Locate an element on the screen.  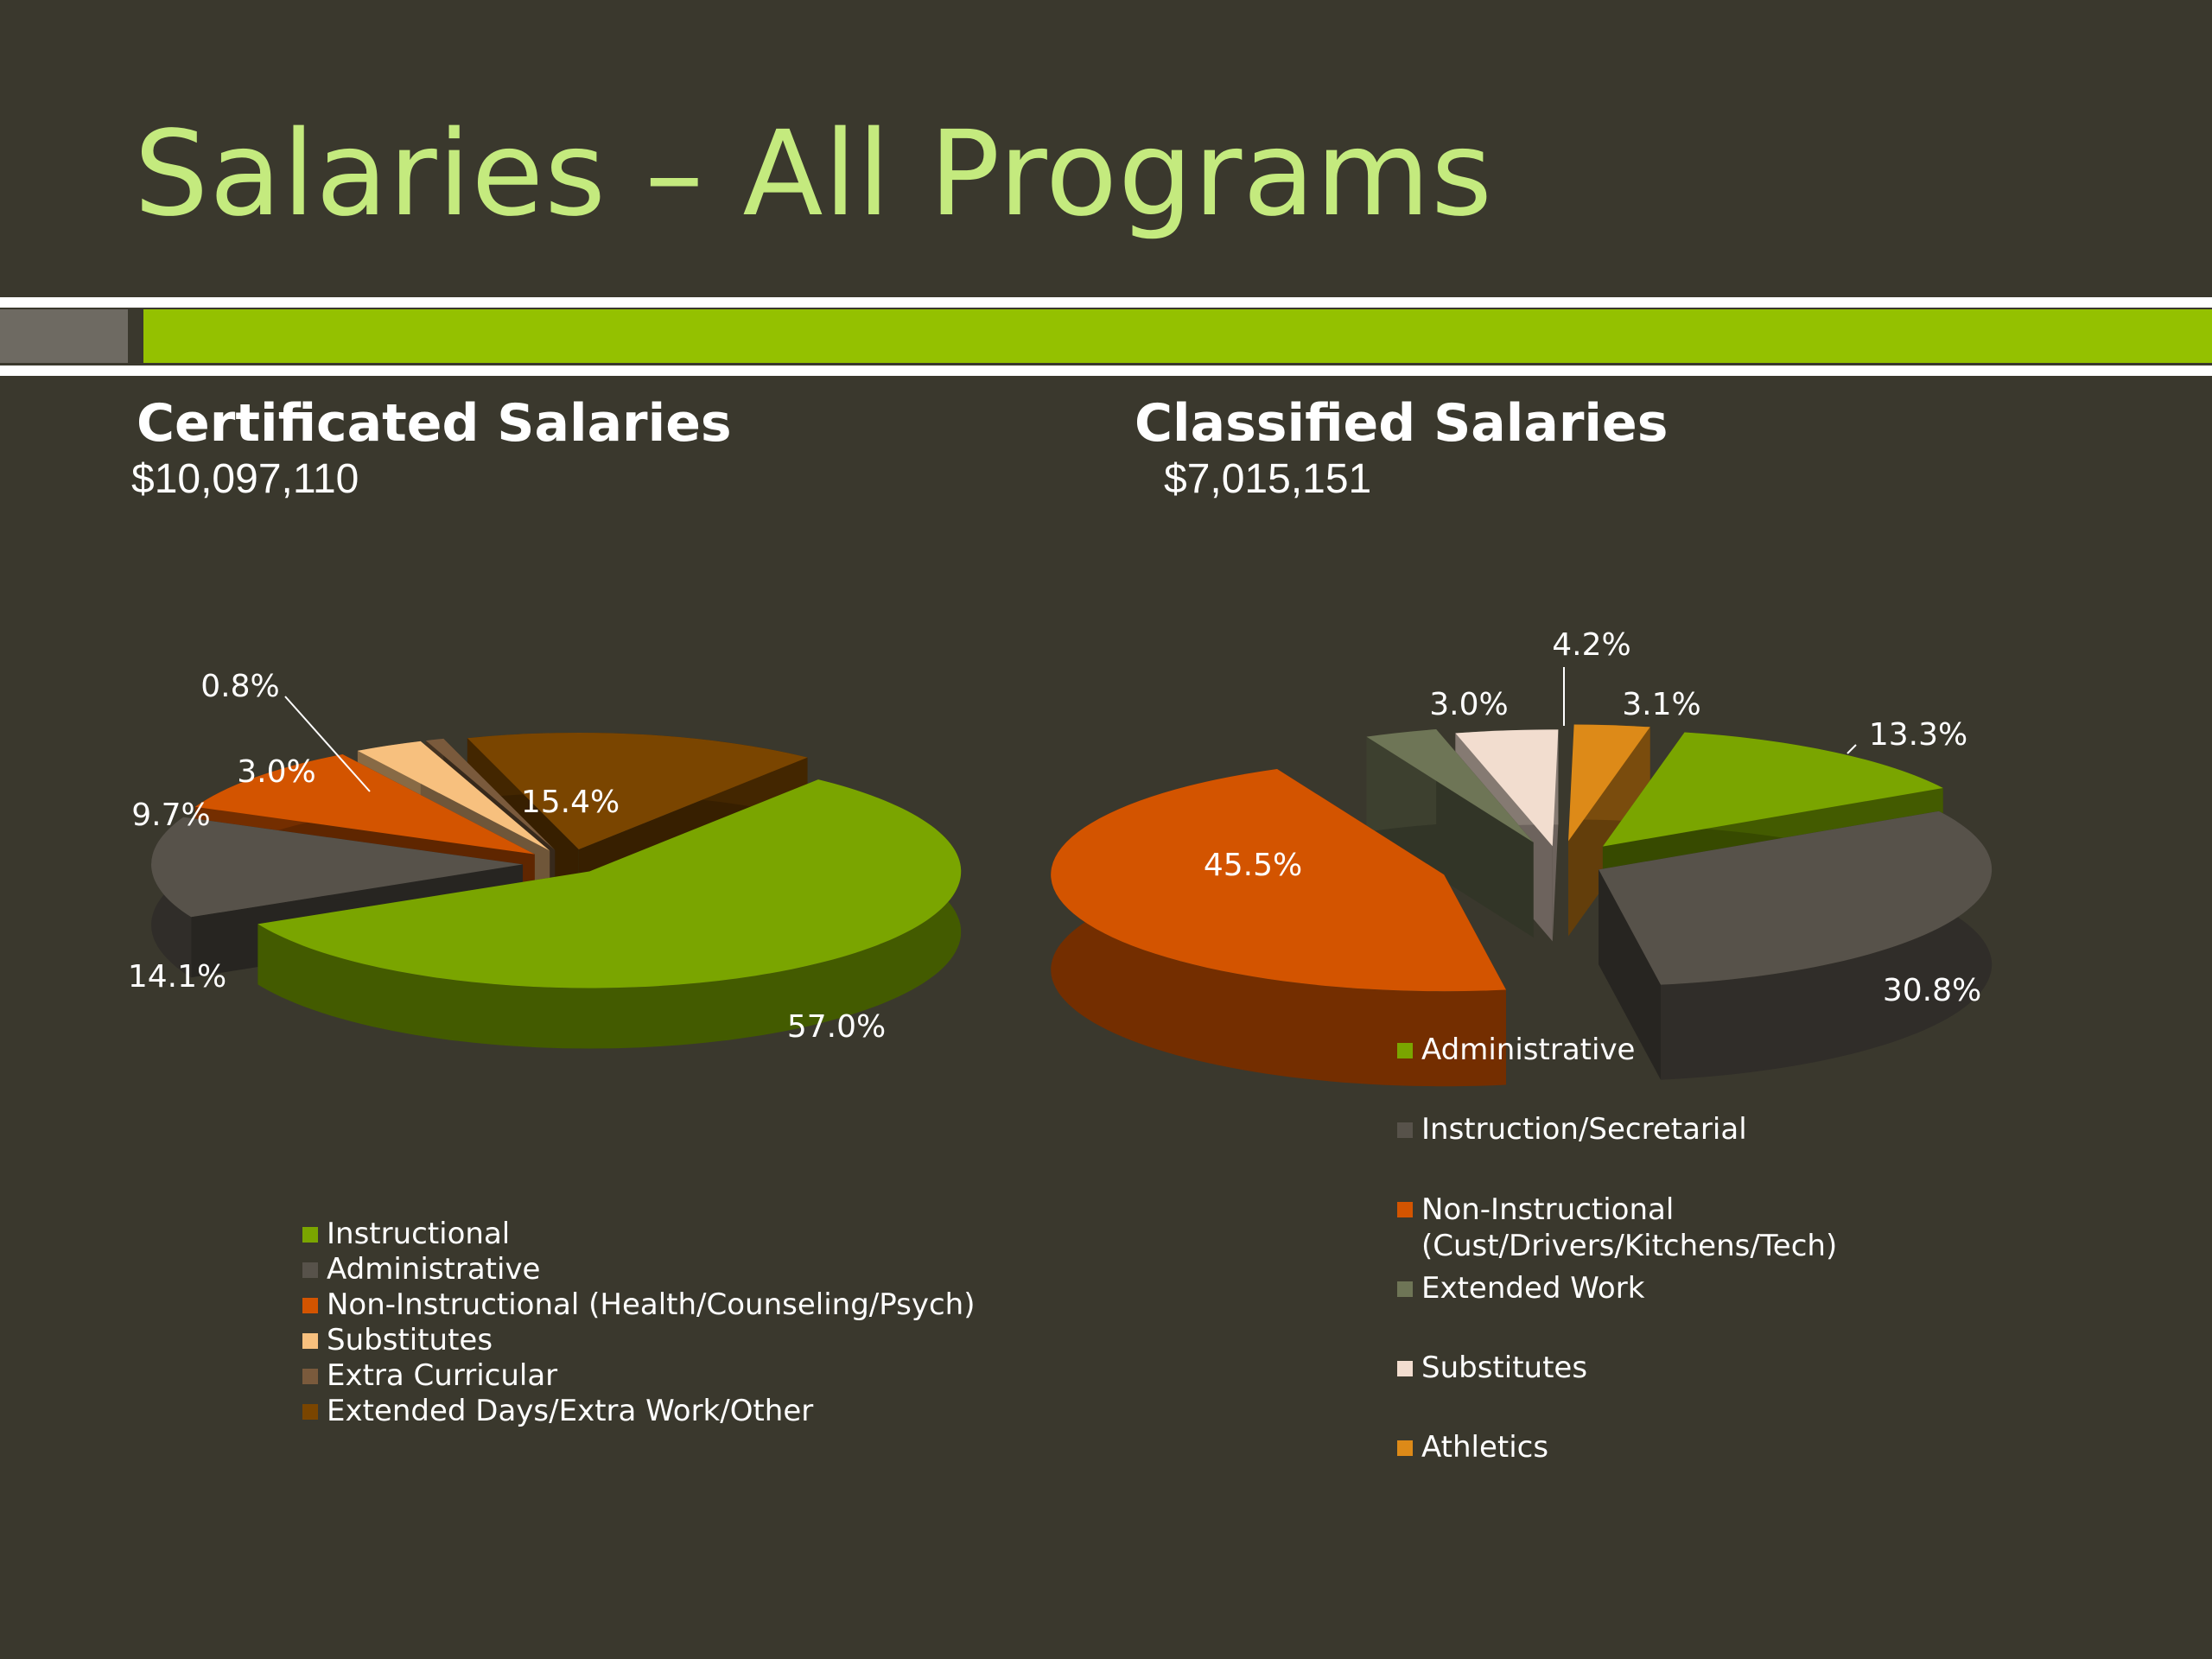
classified-amount: $7,015,151 is located at coordinates (1268, 479).